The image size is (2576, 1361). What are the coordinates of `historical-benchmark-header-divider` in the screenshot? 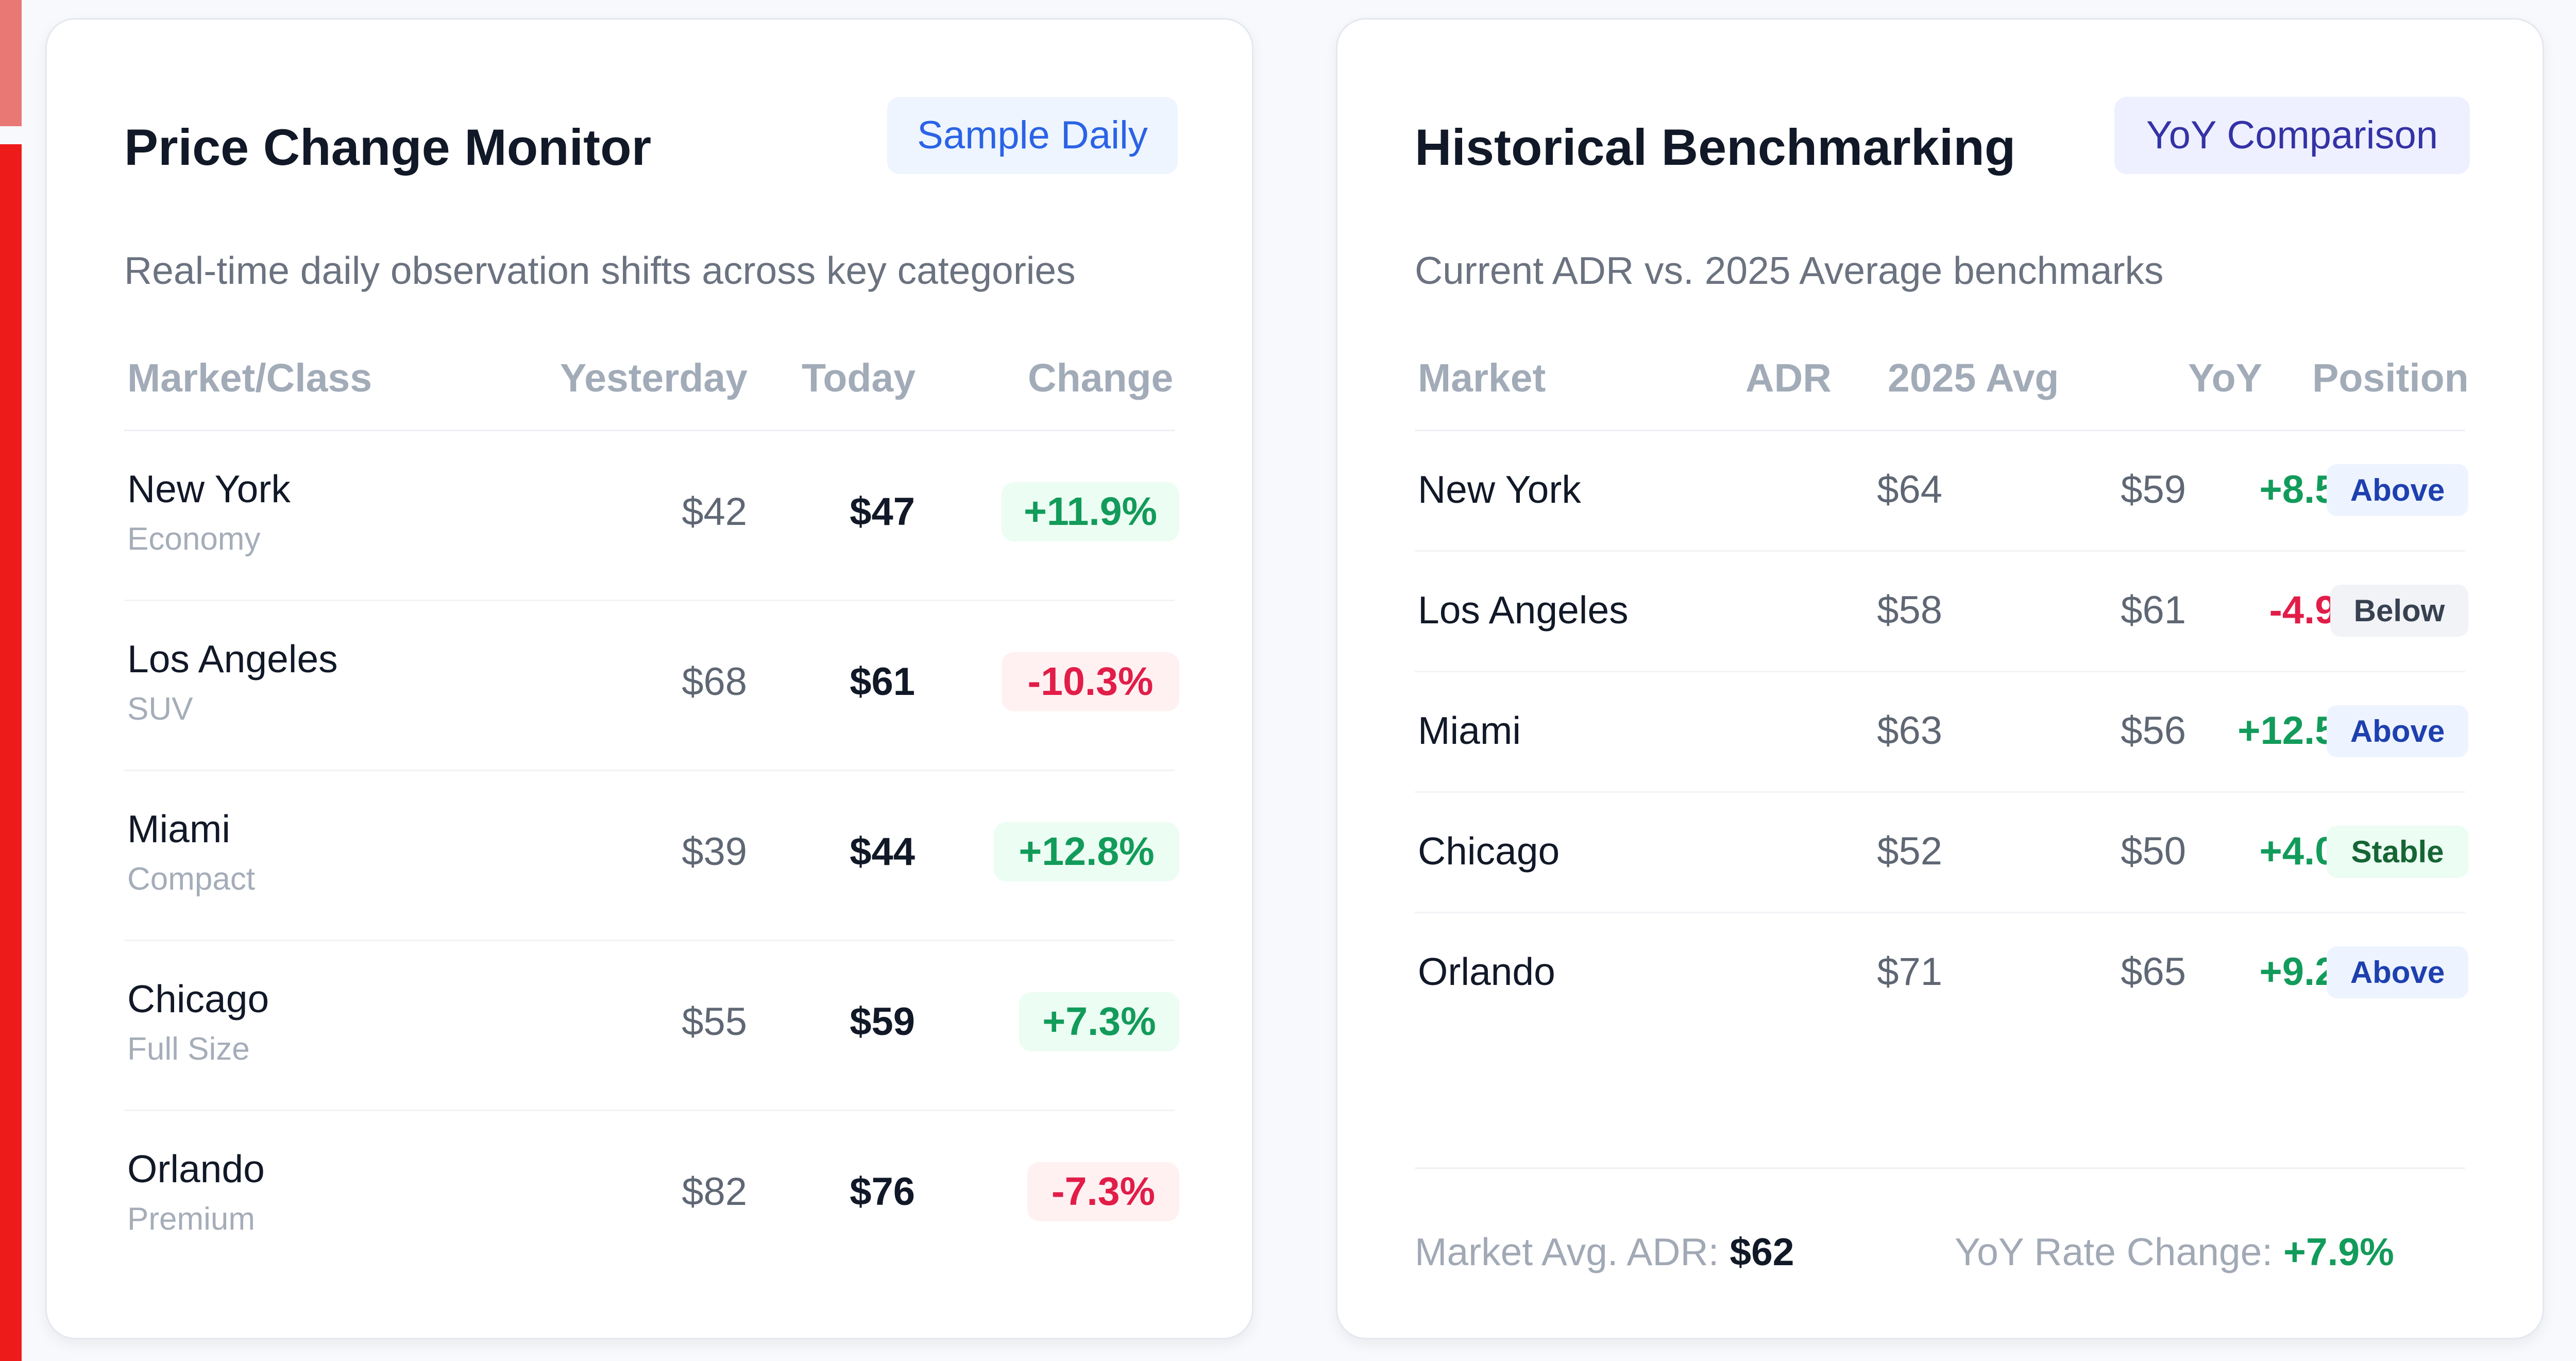 It's located at (1940, 430).